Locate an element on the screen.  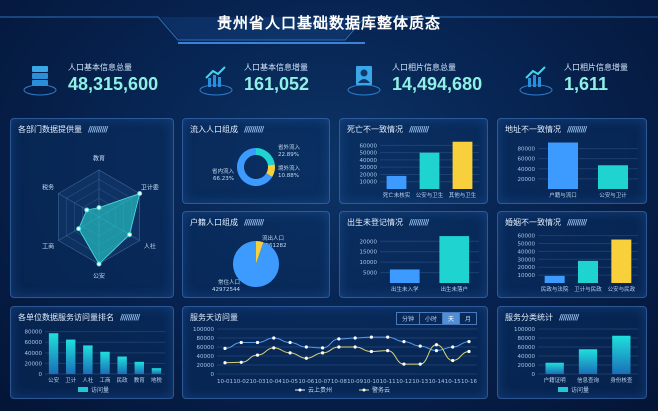
y-tick-label: 50000 is located at coordinates (527, 244).